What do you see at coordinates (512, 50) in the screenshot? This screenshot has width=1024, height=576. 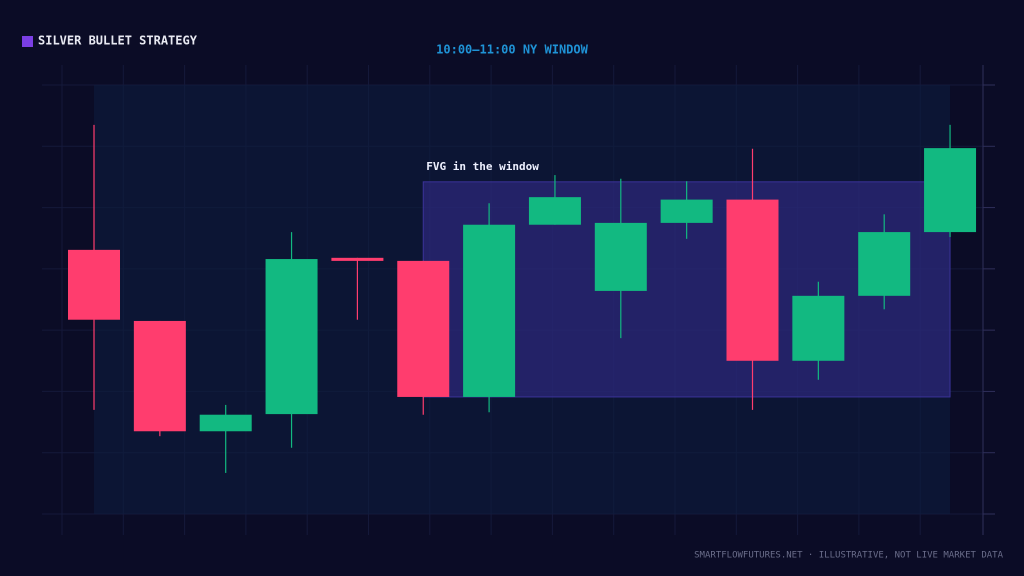 I see `window-label: 10:00–11:00 NY WINDOW` at bounding box center [512, 50].